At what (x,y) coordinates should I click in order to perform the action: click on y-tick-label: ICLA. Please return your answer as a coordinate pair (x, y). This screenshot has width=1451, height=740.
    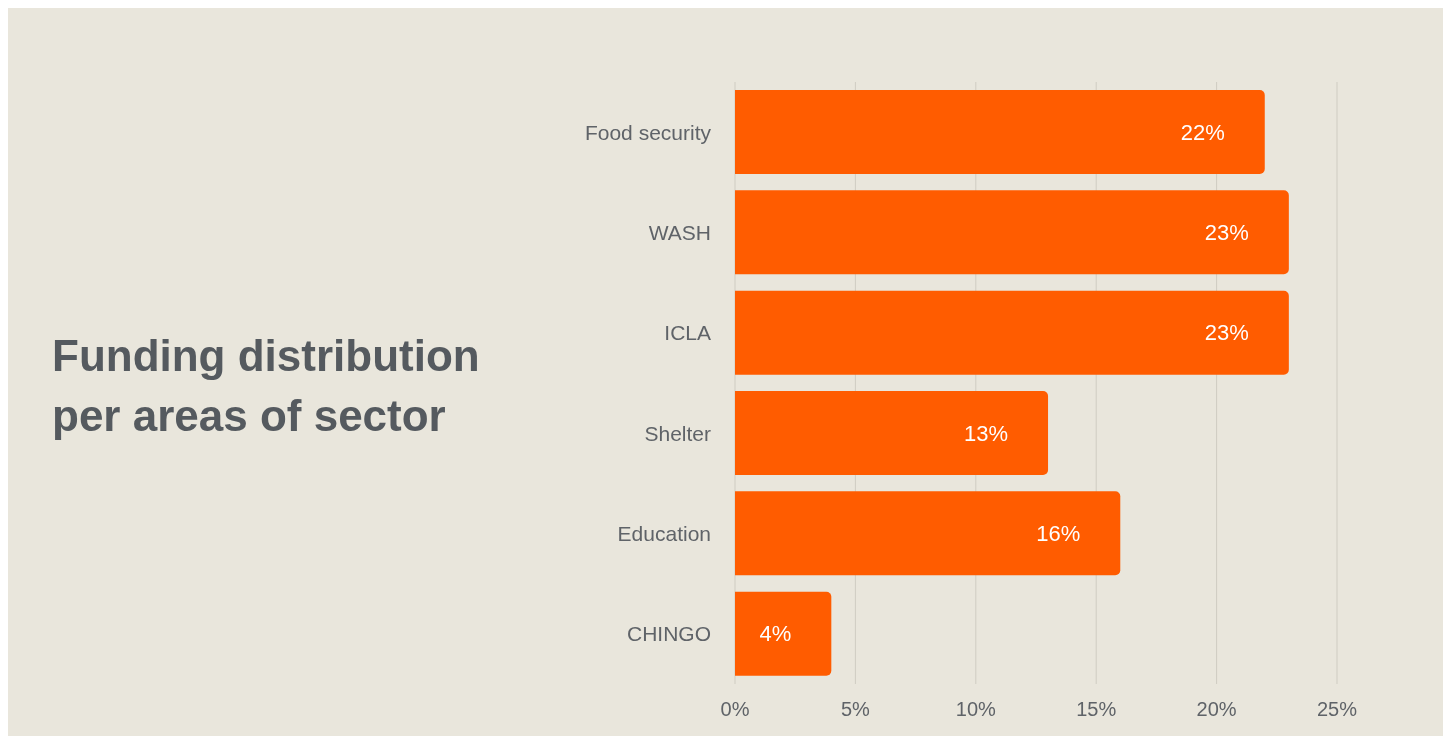
    Looking at the image, I should click on (687, 333).